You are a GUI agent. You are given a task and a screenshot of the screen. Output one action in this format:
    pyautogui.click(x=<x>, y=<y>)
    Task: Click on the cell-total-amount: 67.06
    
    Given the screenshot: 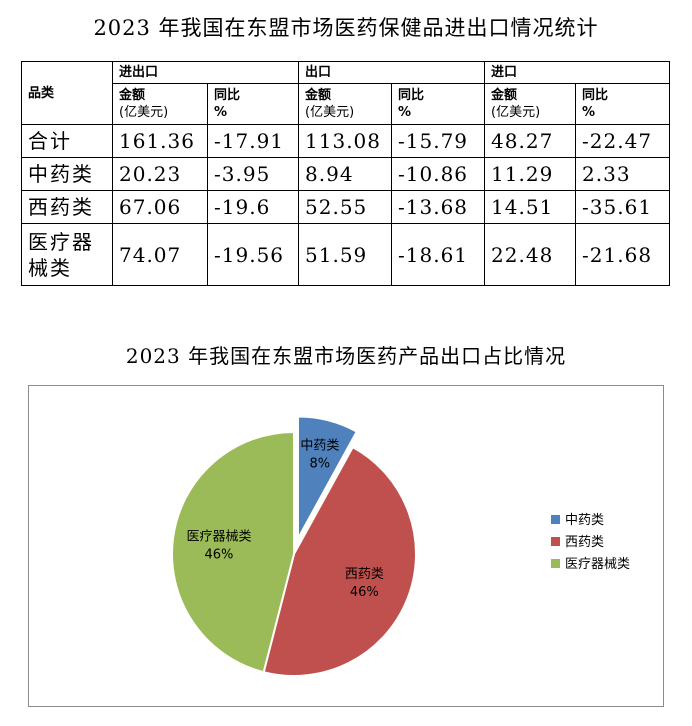 What is the action you would take?
    pyautogui.click(x=160, y=207)
    